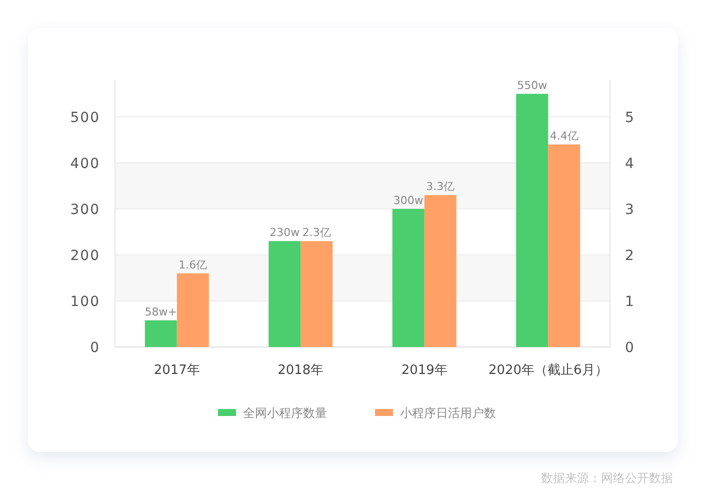  I want to click on y2-tick-label: 0, so click(629, 348).